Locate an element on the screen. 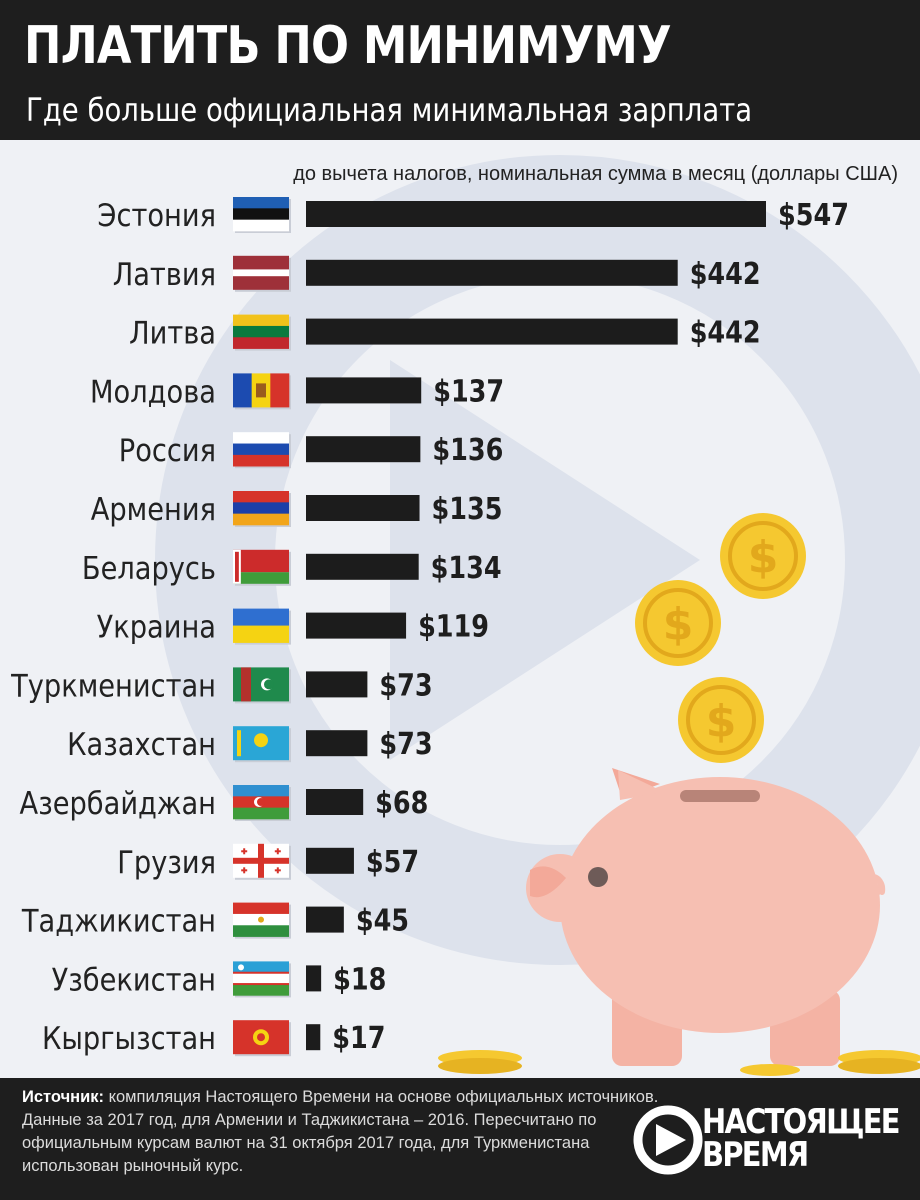 The image size is (920, 1200). georgia-flag-icon is located at coordinates (262, 861).